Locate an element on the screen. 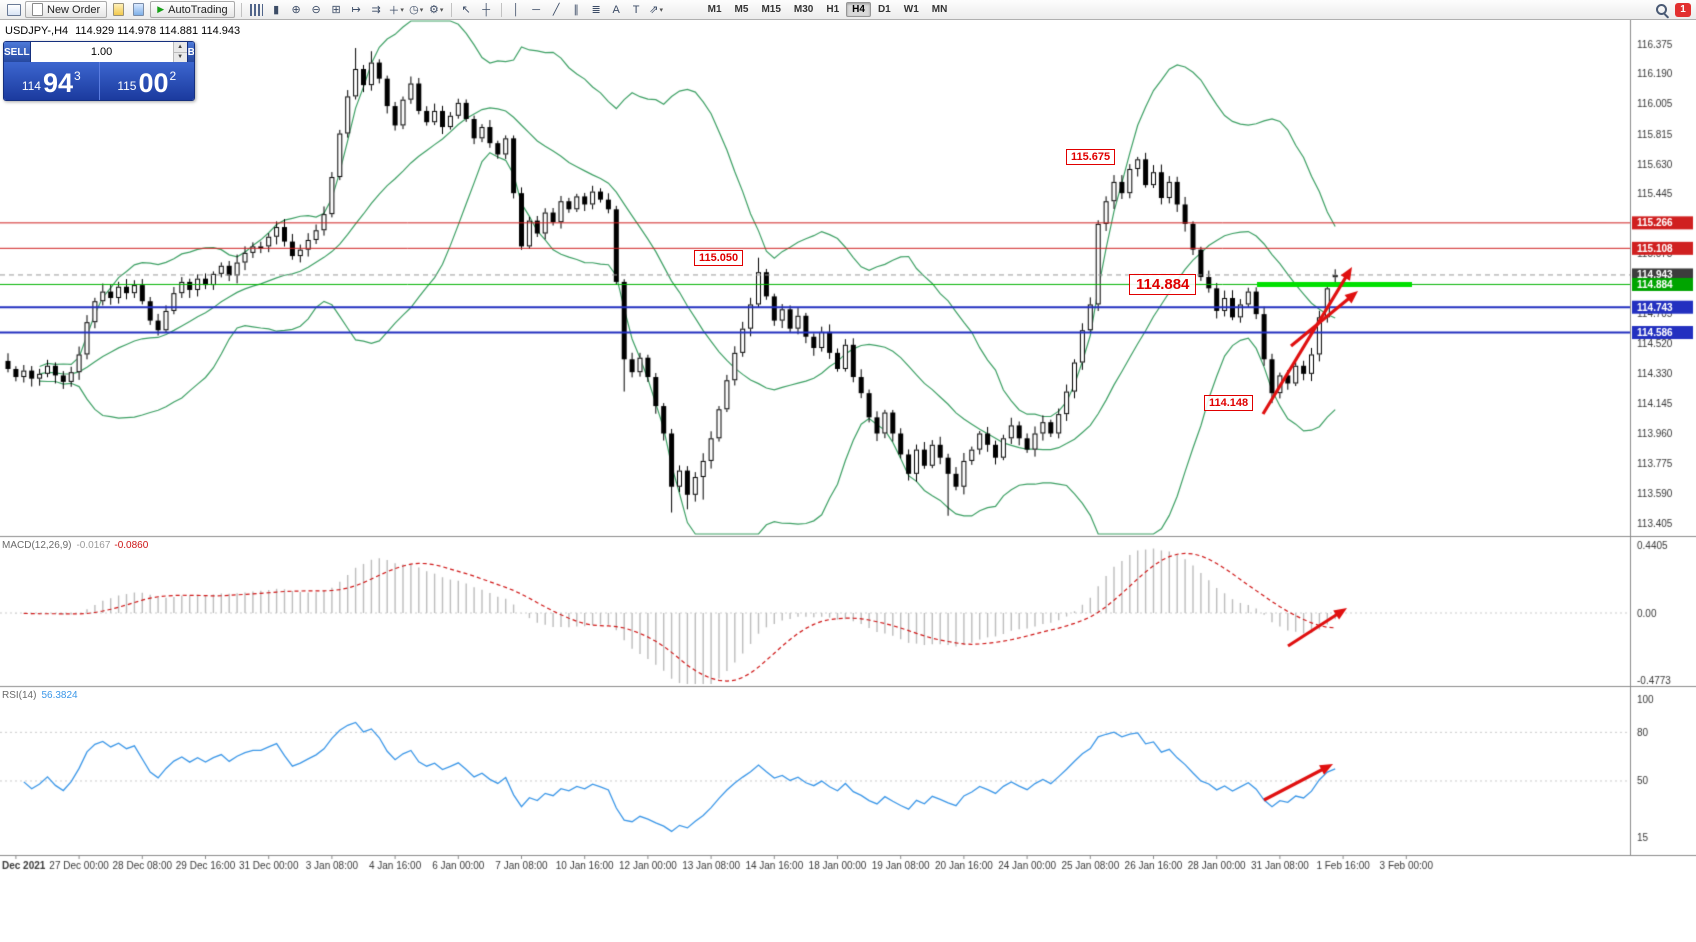 The image size is (1696, 942). new-order-button: New Order is located at coordinates (66, 9).